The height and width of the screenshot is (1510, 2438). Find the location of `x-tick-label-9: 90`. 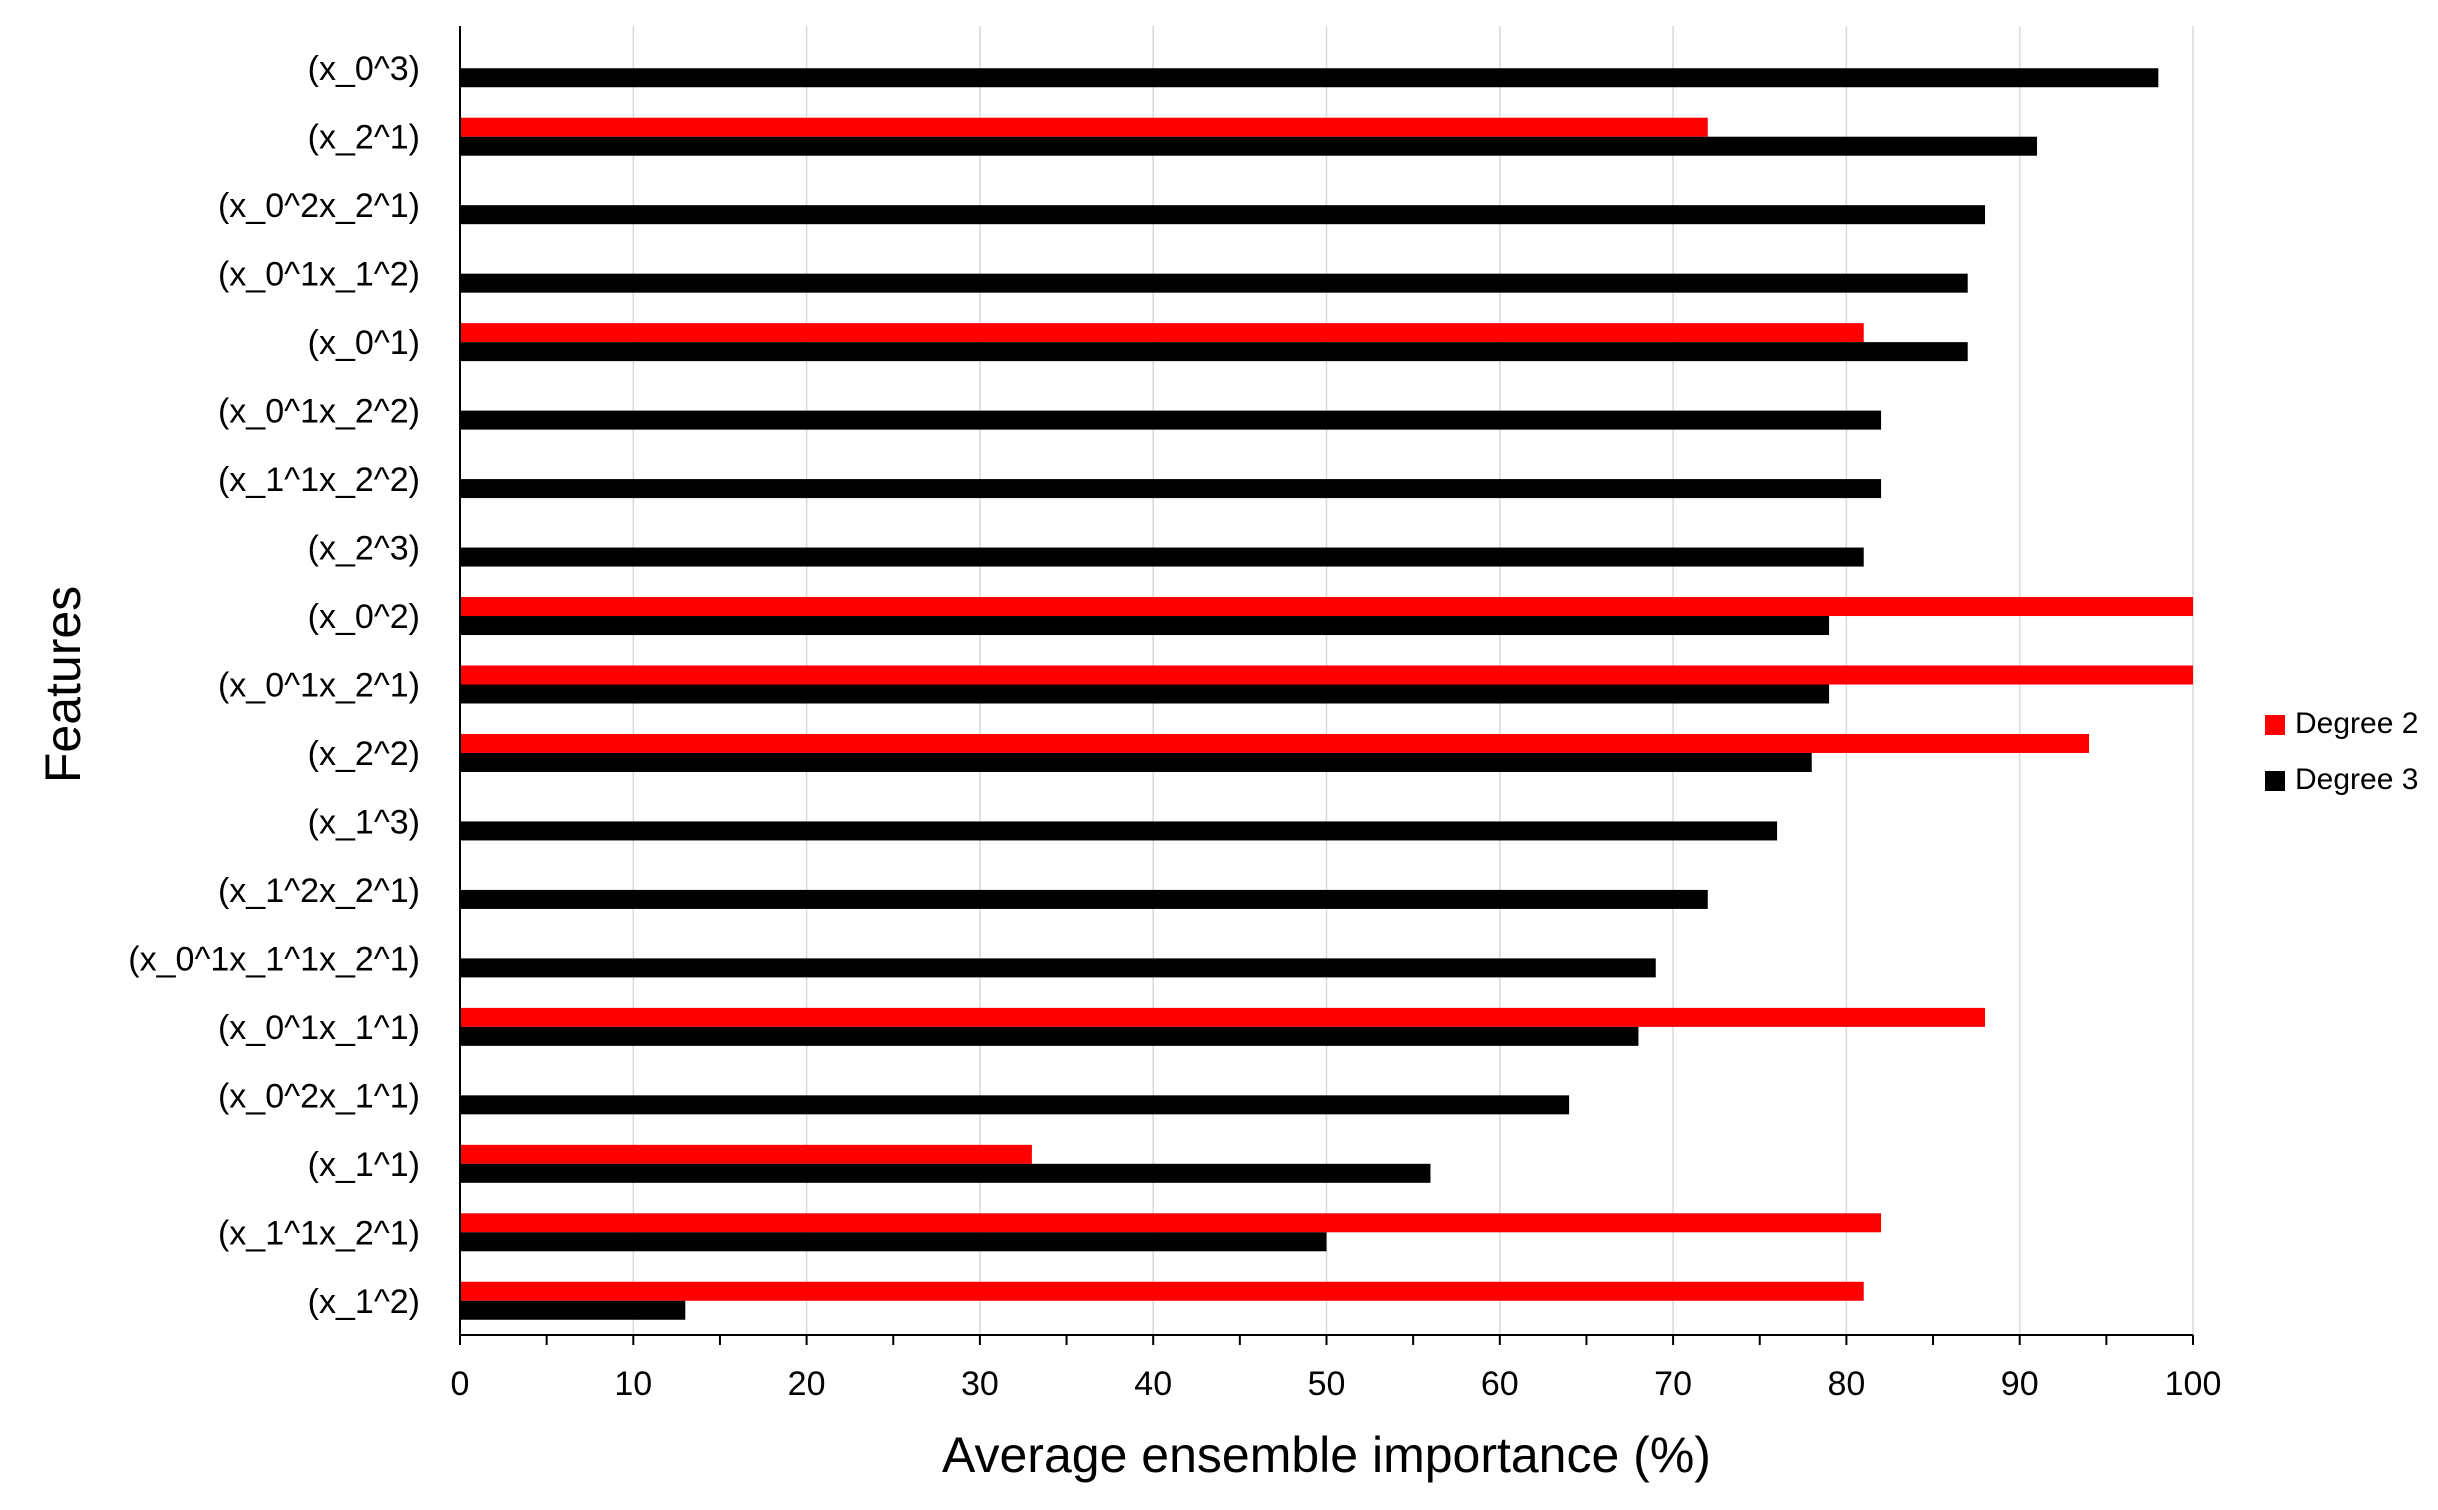

x-tick-label-9: 90 is located at coordinates (2020, 1384).